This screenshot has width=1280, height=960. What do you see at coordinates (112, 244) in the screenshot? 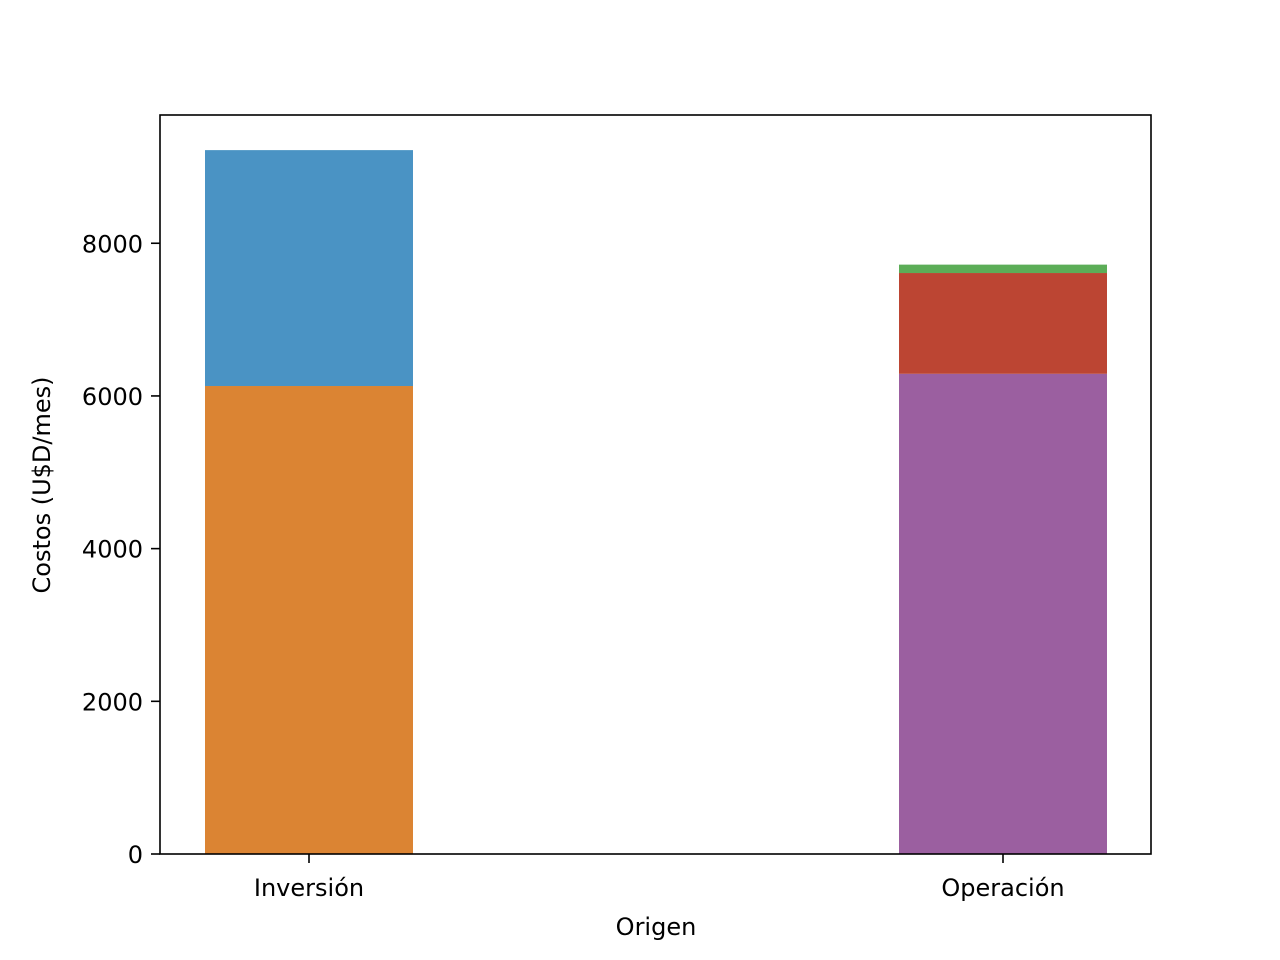
I see `y-tick-label-4: 8000` at bounding box center [112, 244].